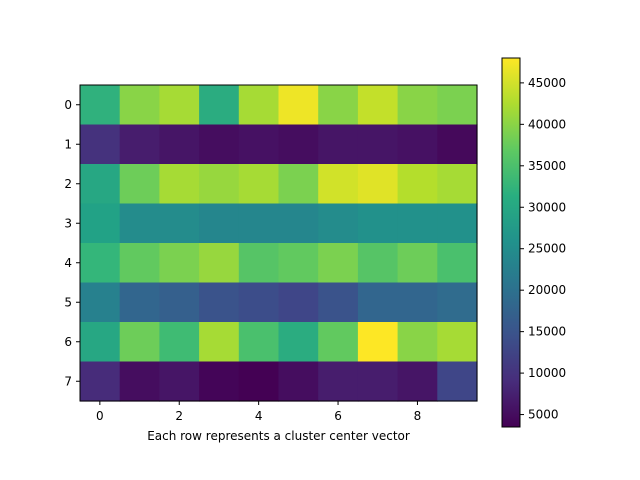  I want to click on colorbar-tick-label: 10000, so click(547, 373).